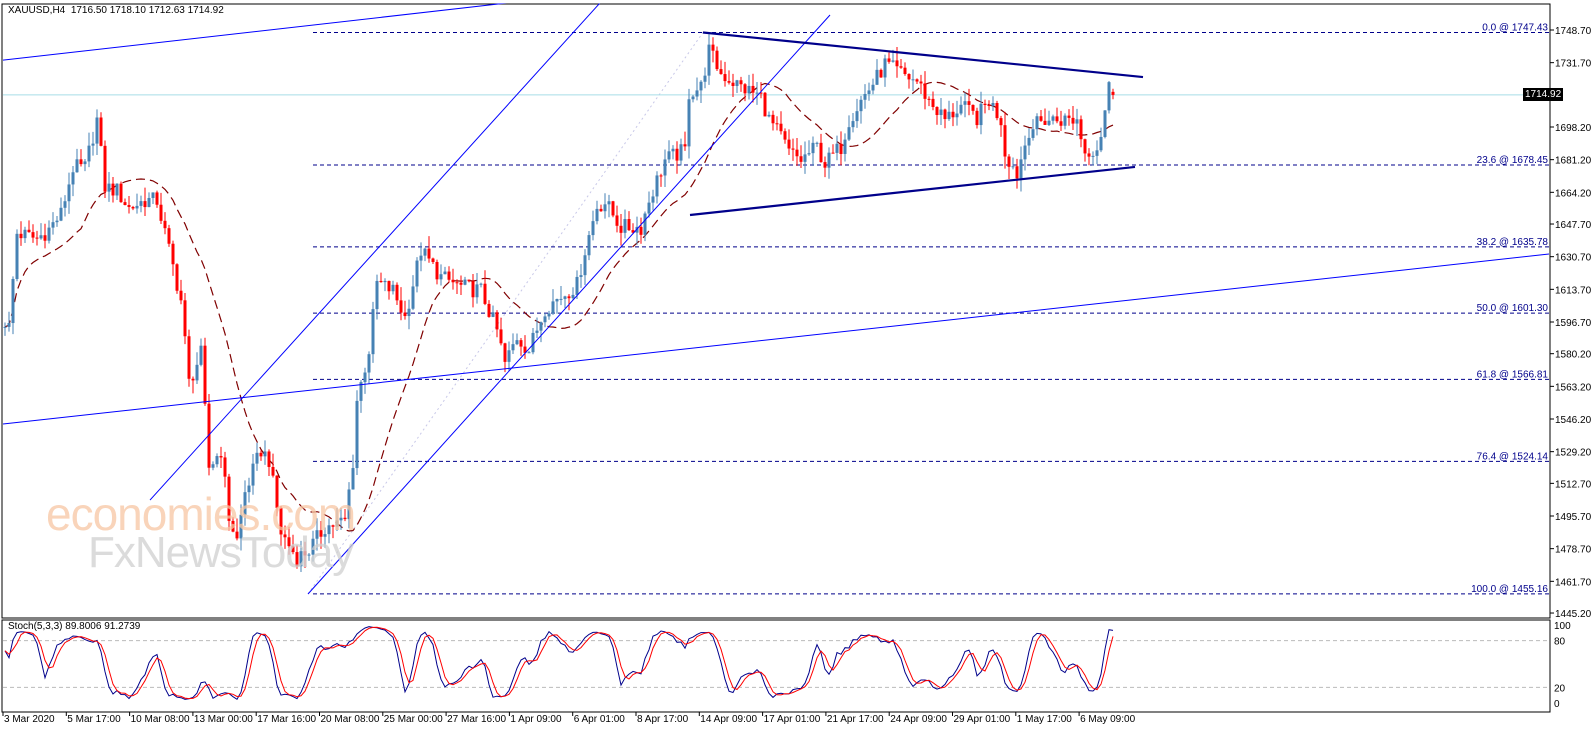 This screenshot has height=743, width=1596. What do you see at coordinates (83, 626) in the screenshot?
I see `stoch-main-value: 89.8006` at bounding box center [83, 626].